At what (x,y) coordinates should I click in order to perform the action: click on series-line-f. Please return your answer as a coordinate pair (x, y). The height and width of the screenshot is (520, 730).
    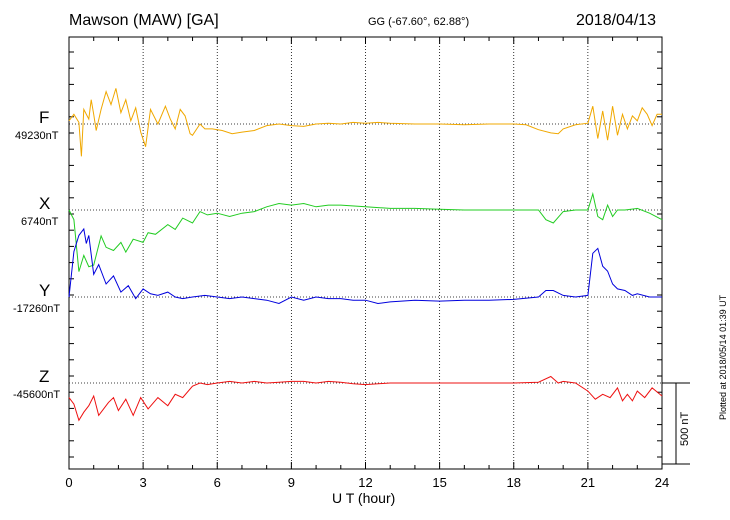
    Looking at the image, I should click on (365, 122).